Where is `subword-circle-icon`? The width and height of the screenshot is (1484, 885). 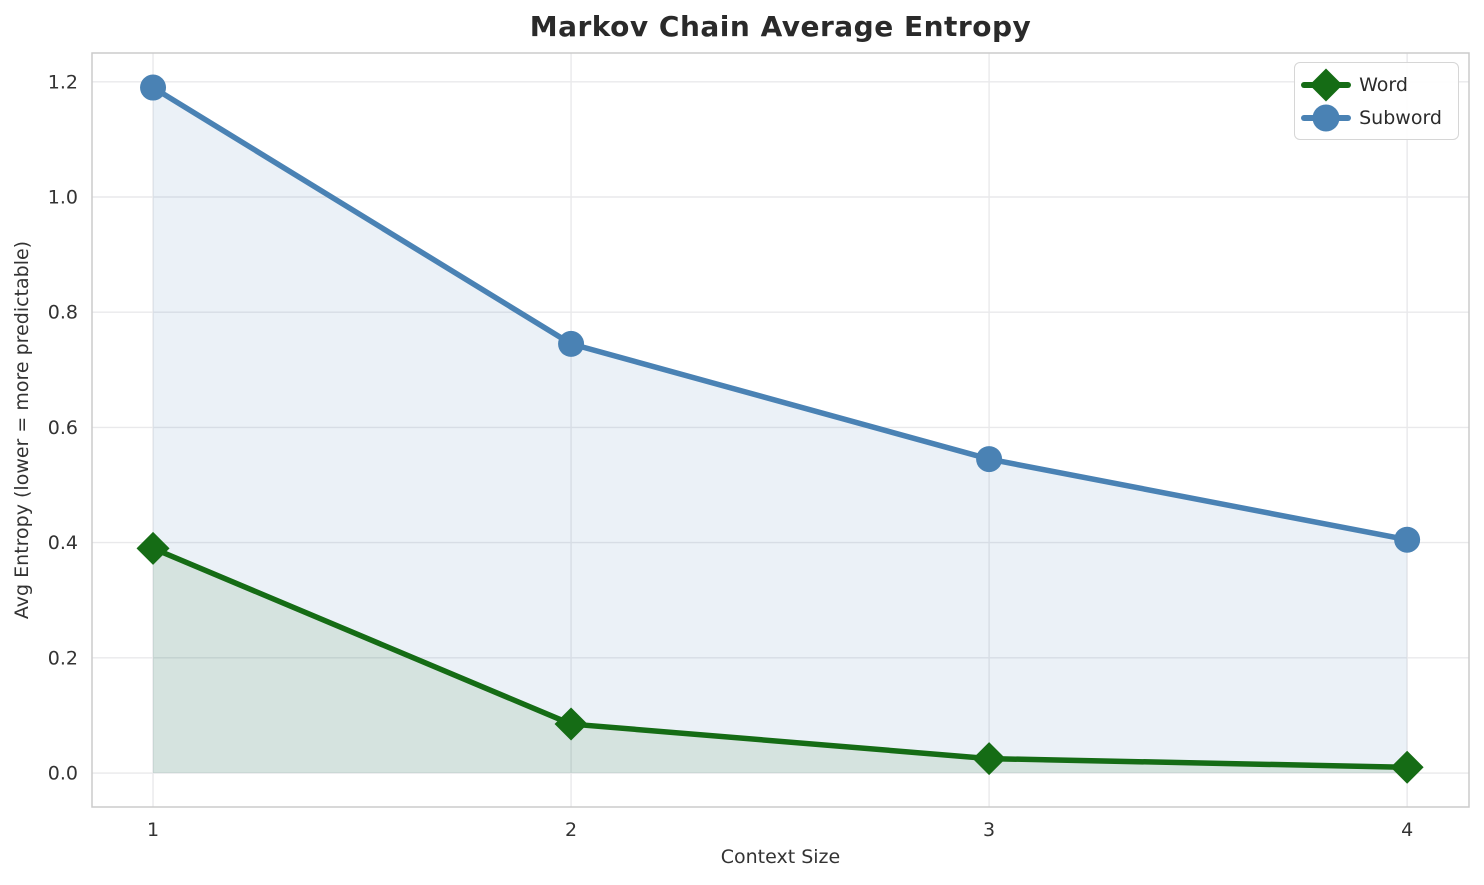 subword-circle-icon is located at coordinates (1326, 117).